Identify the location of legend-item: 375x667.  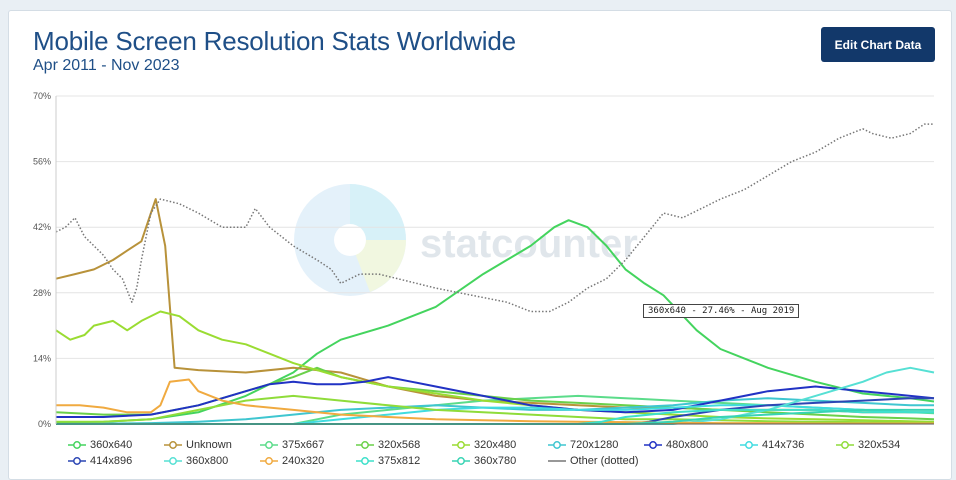
(308, 445).